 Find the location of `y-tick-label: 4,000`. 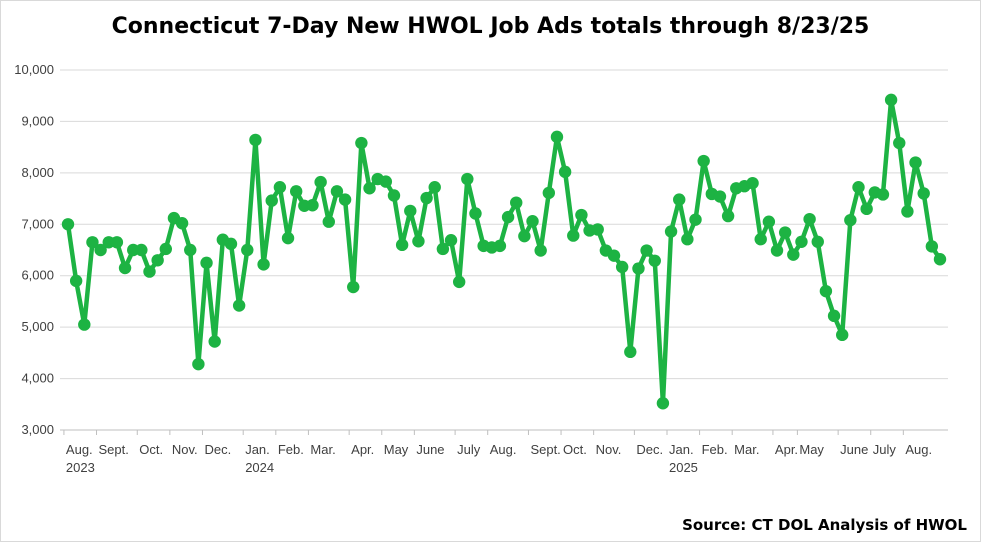

y-tick-label: 4,000 is located at coordinates (37, 378).